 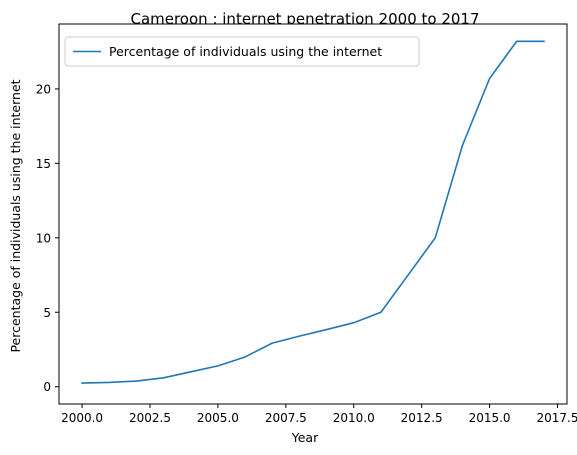 I want to click on legend-box, so click(x=242, y=51).